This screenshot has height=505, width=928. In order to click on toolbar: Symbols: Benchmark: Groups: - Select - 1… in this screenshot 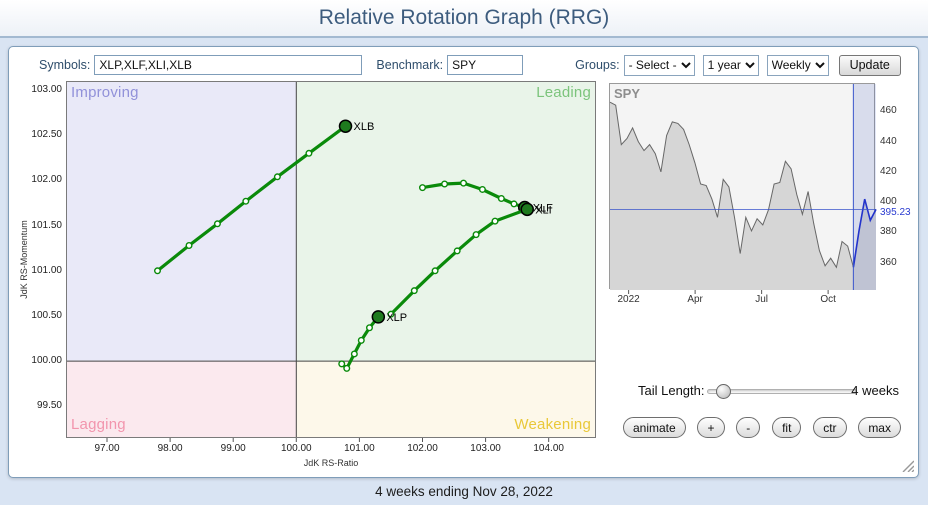, I will do `click(463, 65)`.